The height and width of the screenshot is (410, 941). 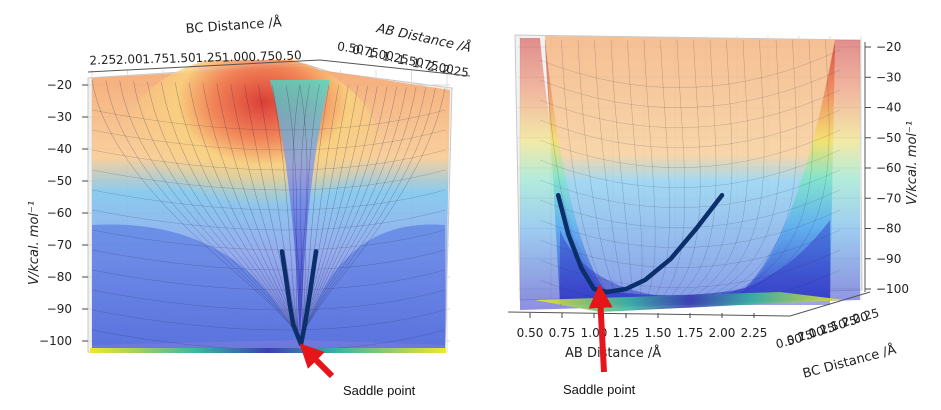 What do you see at coordinates (530, 333) in the screenshot?
I see `right-x-tick-label: 0.50` at bounding box center [530, 333].